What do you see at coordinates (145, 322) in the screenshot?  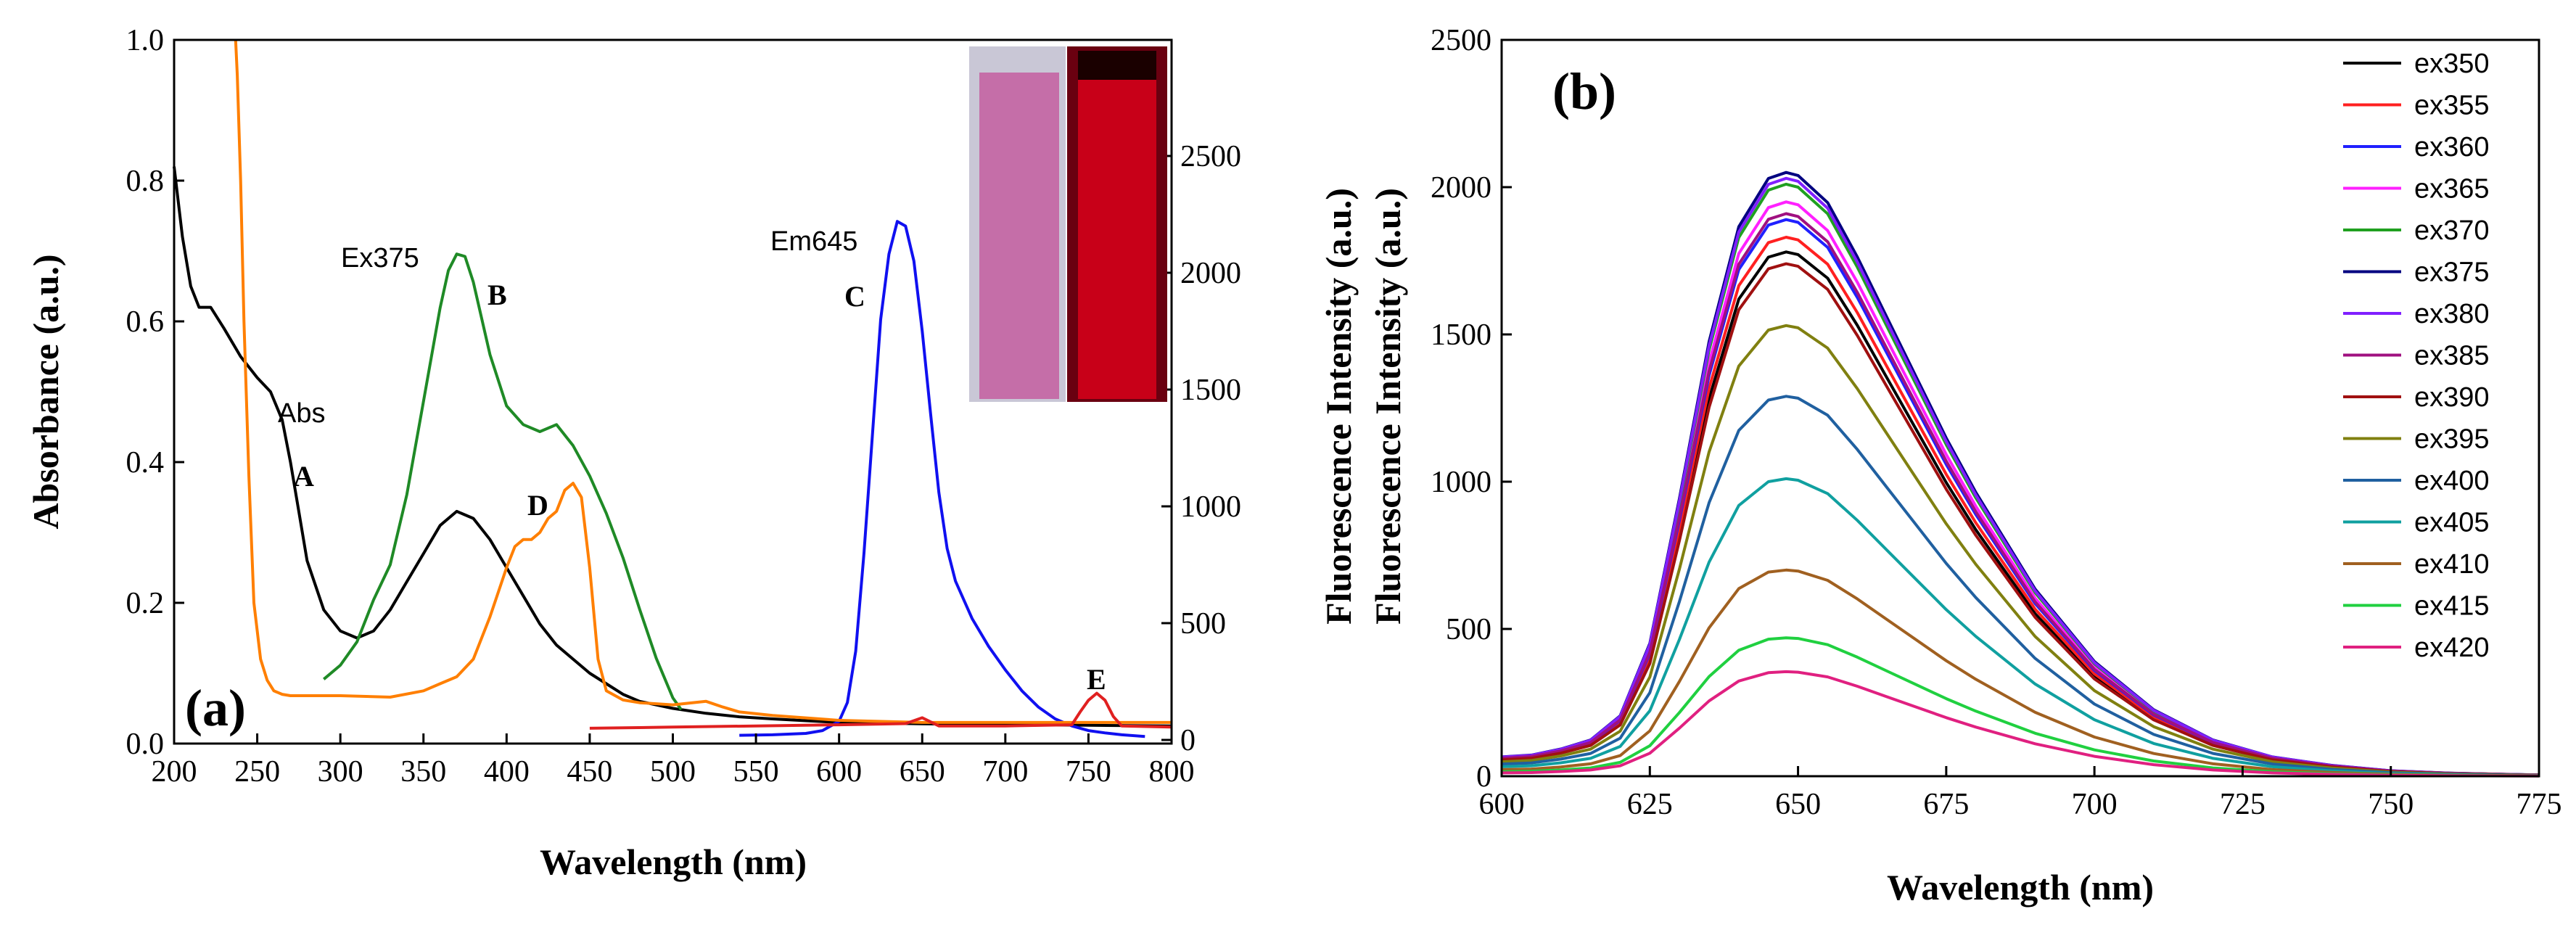 I see `a-y-tick-label: 0.6` at bounding box center [145, 322].